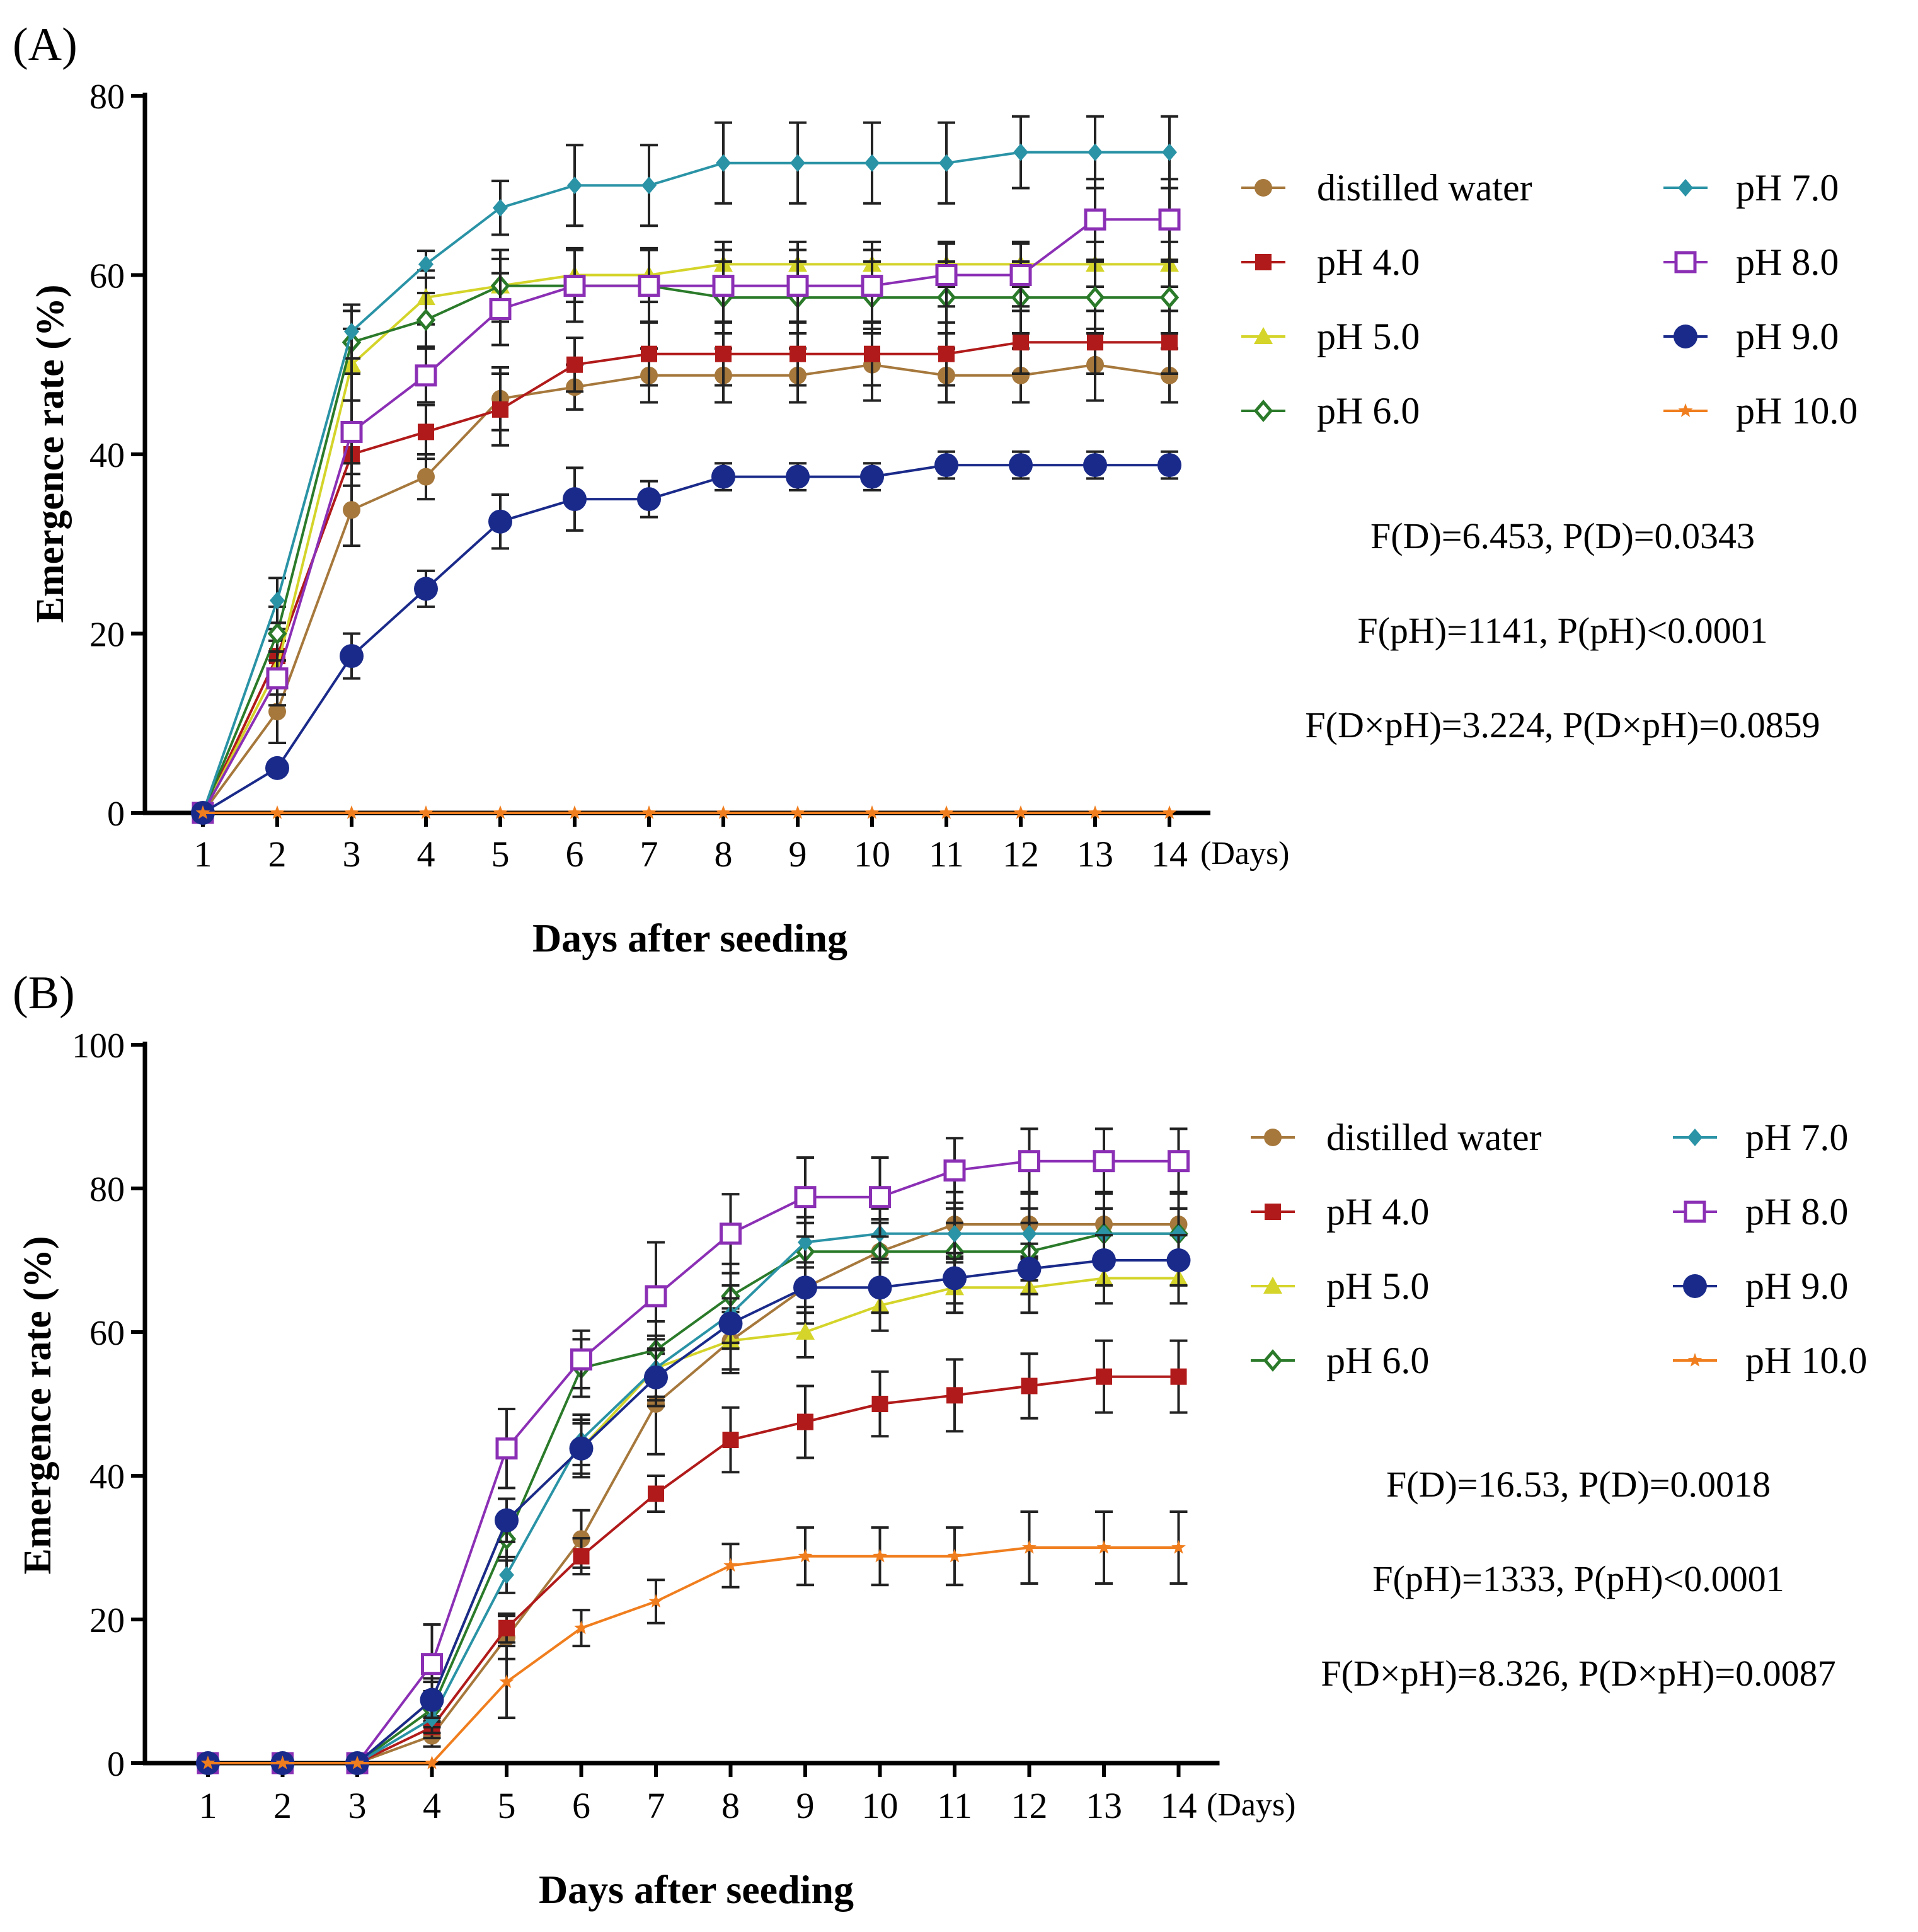 The width and height of the screenshot is (1918, 1932). What do you see at coordinates (116, 1764) in the screenshot?
I see `panel-b-y-tick-label: 0` at bounding box center [116, 1764].